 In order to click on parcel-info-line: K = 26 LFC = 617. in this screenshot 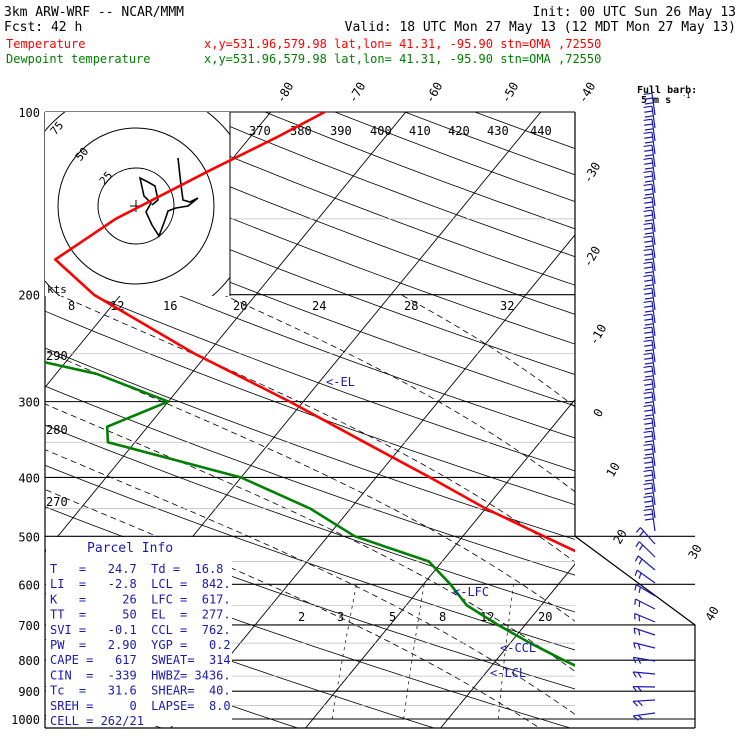, I will do `click(140, 599)`.